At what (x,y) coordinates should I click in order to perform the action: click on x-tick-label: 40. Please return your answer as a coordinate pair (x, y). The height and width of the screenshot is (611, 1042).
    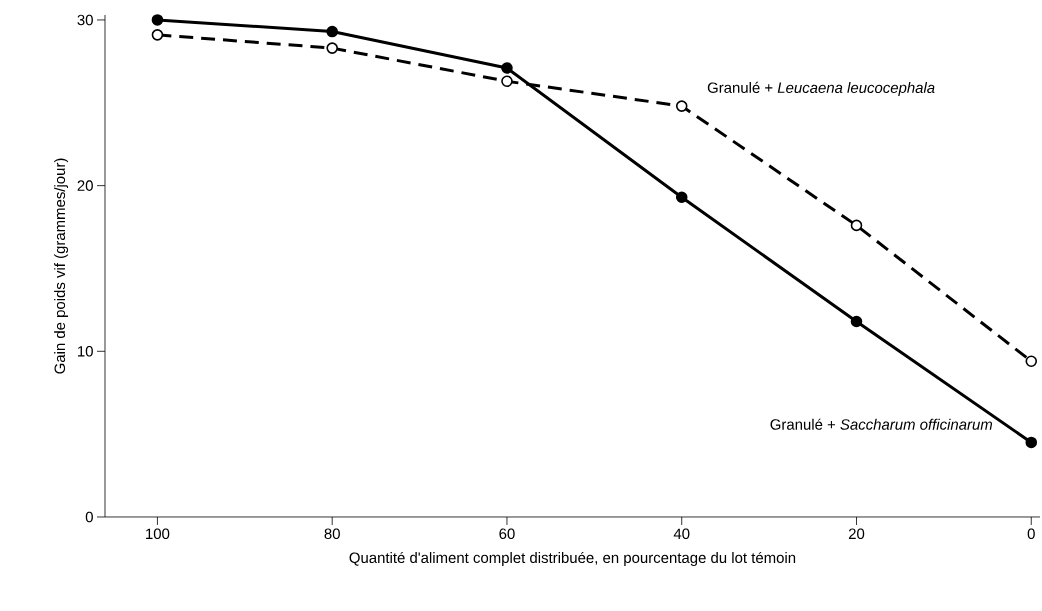
    Looking at the image, I should click on (681, 534).